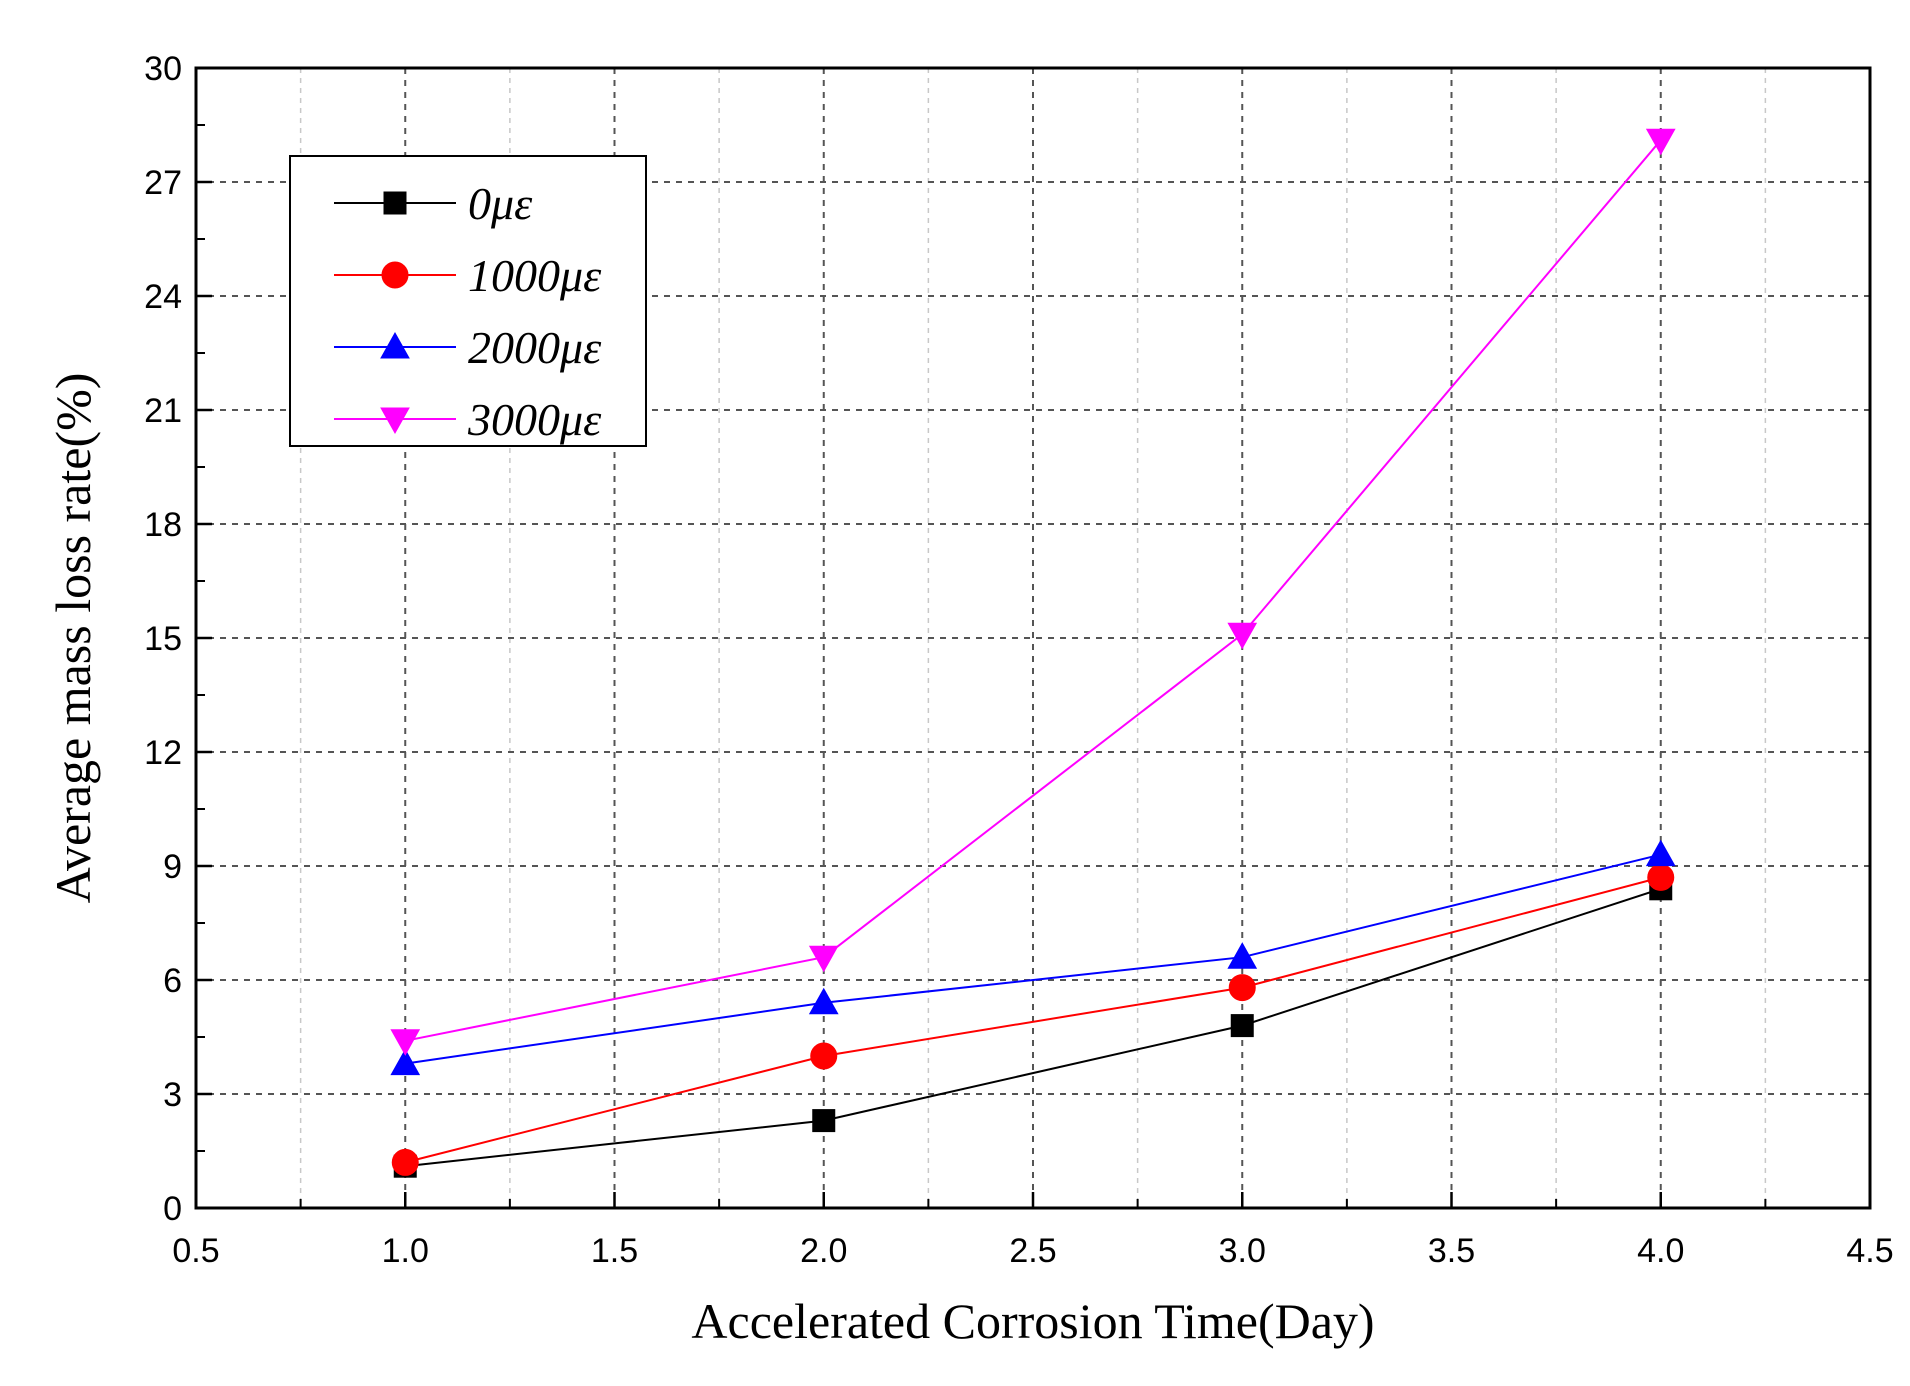 The width and height of the screenshot is (1910, 1386). What do you see at coordinates (614, 1251) in the screenshot?
I see `x-tick-label: 1.5` at bounding box center [614, 1251].